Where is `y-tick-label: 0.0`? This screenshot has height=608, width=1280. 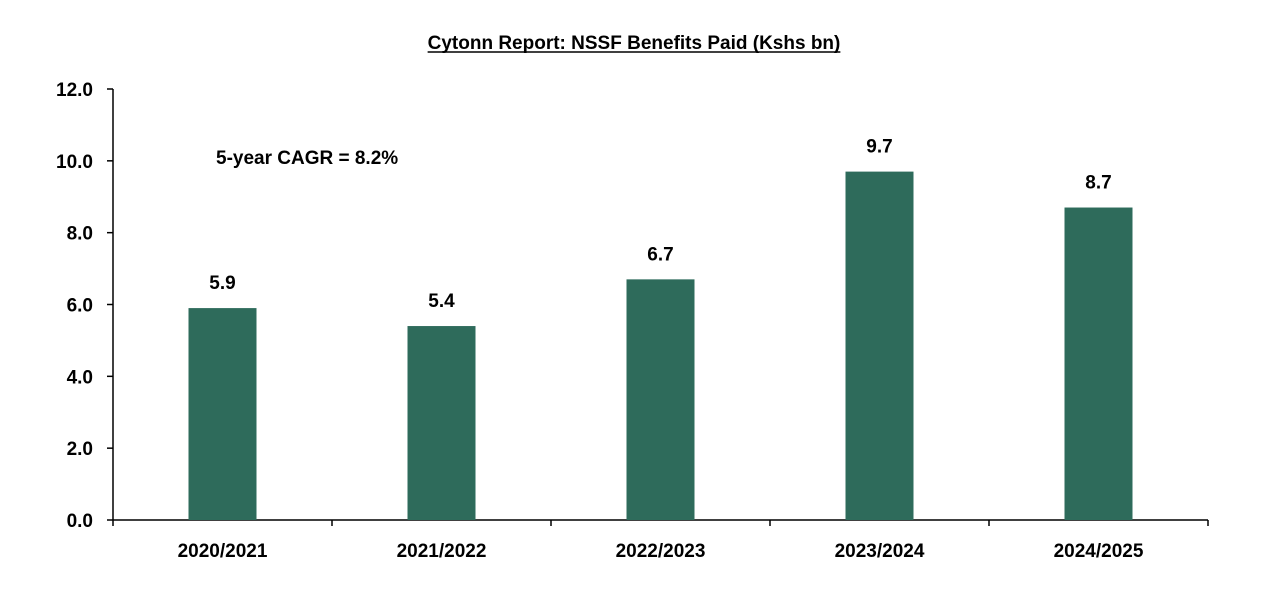
y-tick-label: 0.0 is located at coordinates (80, 521).